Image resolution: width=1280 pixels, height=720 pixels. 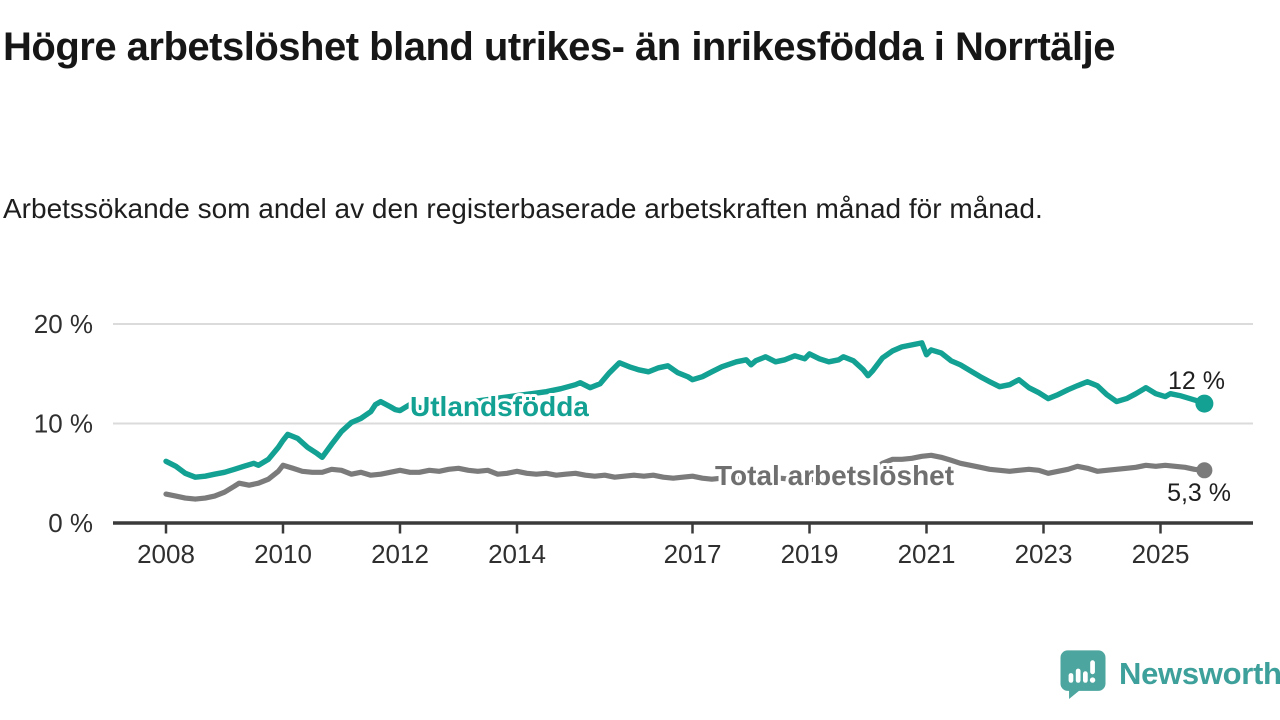 What do you see at coordinates (517, 554) in the screenshot?
I see `x-axis-label: 2014` at bounding box center [517, 554].